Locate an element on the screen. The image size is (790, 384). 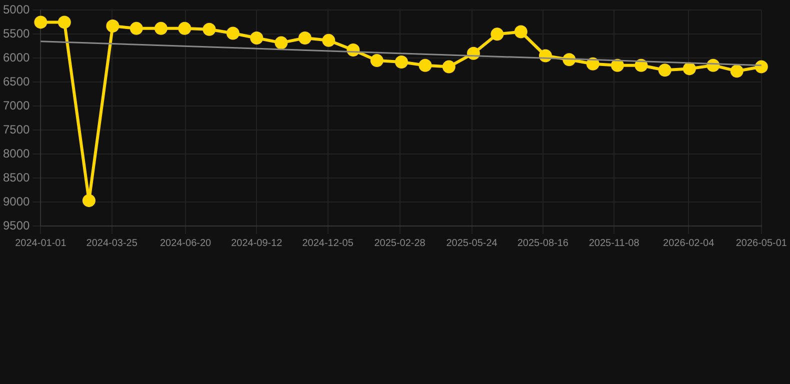
y-tick-label: 8500 is located at coordinates (16, 177).